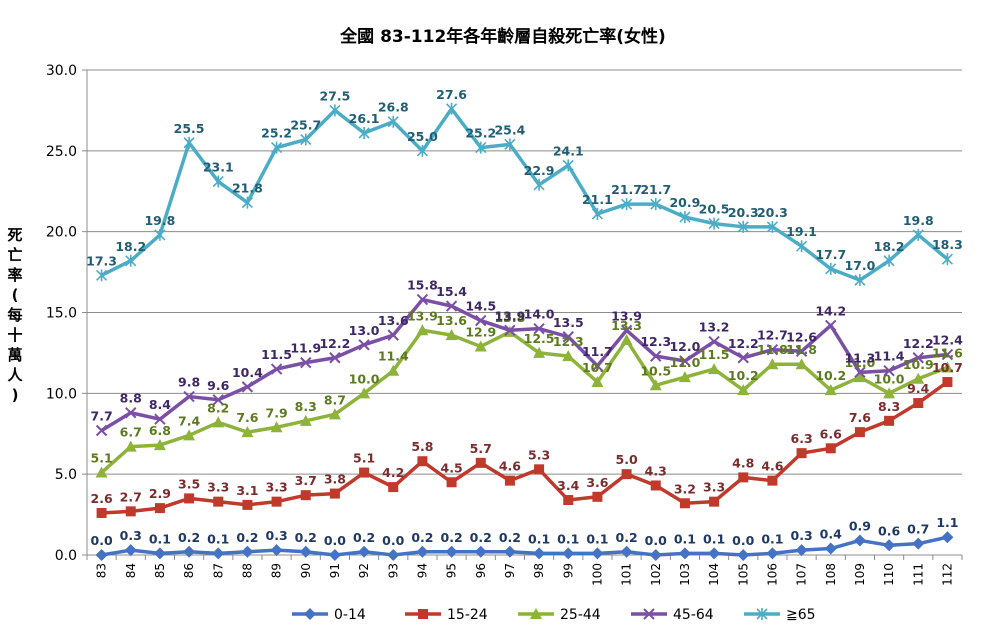 The height and width of the screenshot is (634, 997). I want to click on data-label: 12.0, so click(684, 346).